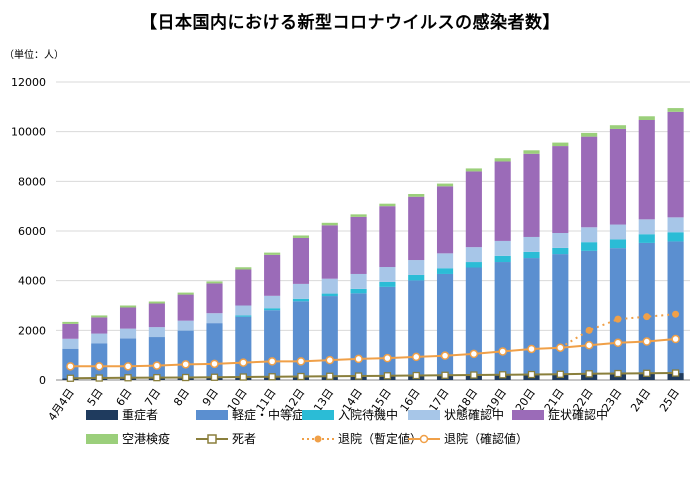 The height and width of the screenshot is (480, 700). What do you see at coordinates (32, 330) in the screenshot?
I see `y-tick-label-2000: 2000` at bounding box center [32, 330].